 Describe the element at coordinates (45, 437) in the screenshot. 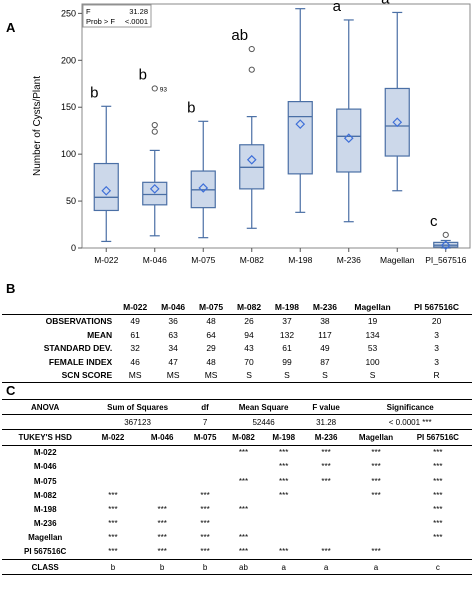

I see `tukey-title: TUKEY'S HSD` at that location.